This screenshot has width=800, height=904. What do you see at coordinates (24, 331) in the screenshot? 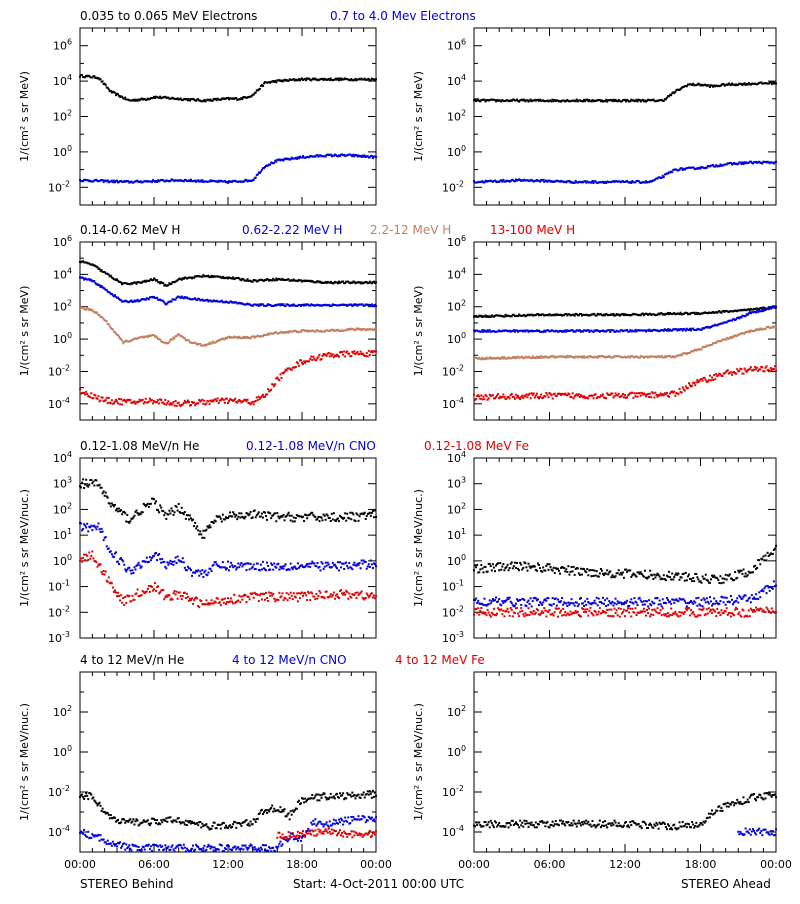
I see `y-axis-label: 1/(cm² s sr MeV)` at bounding box center [24, 331].